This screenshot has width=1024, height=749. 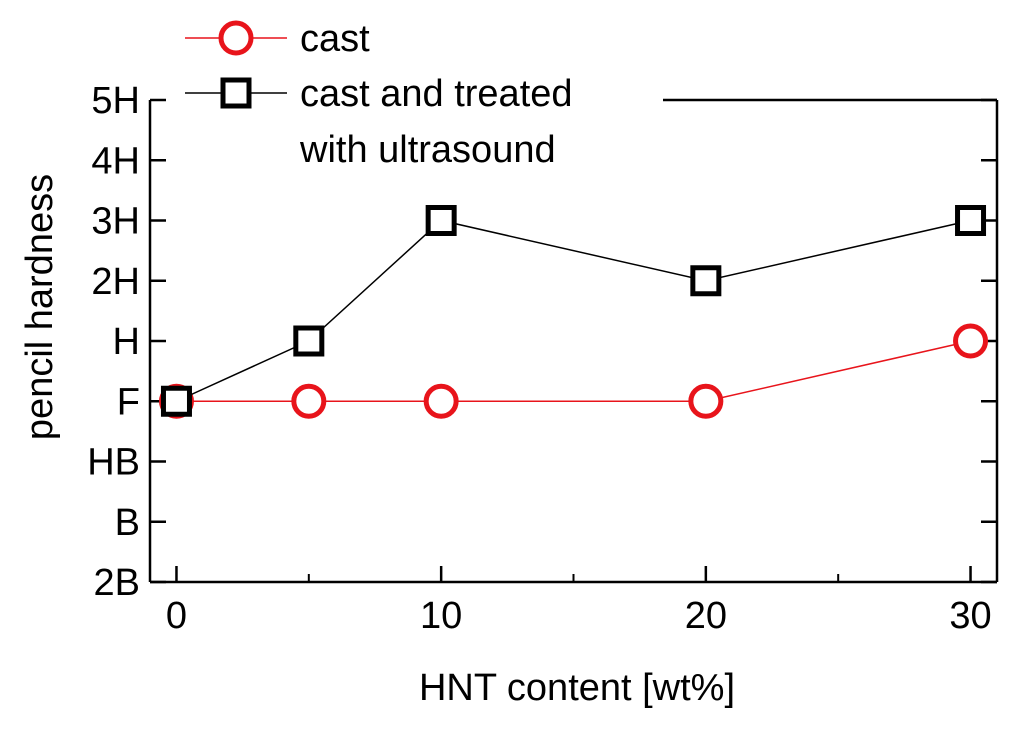 What do you see at coordinates (441, 616) in the screenshot?
I see `x-tick-label: 10` at bounding box center [441, 616].